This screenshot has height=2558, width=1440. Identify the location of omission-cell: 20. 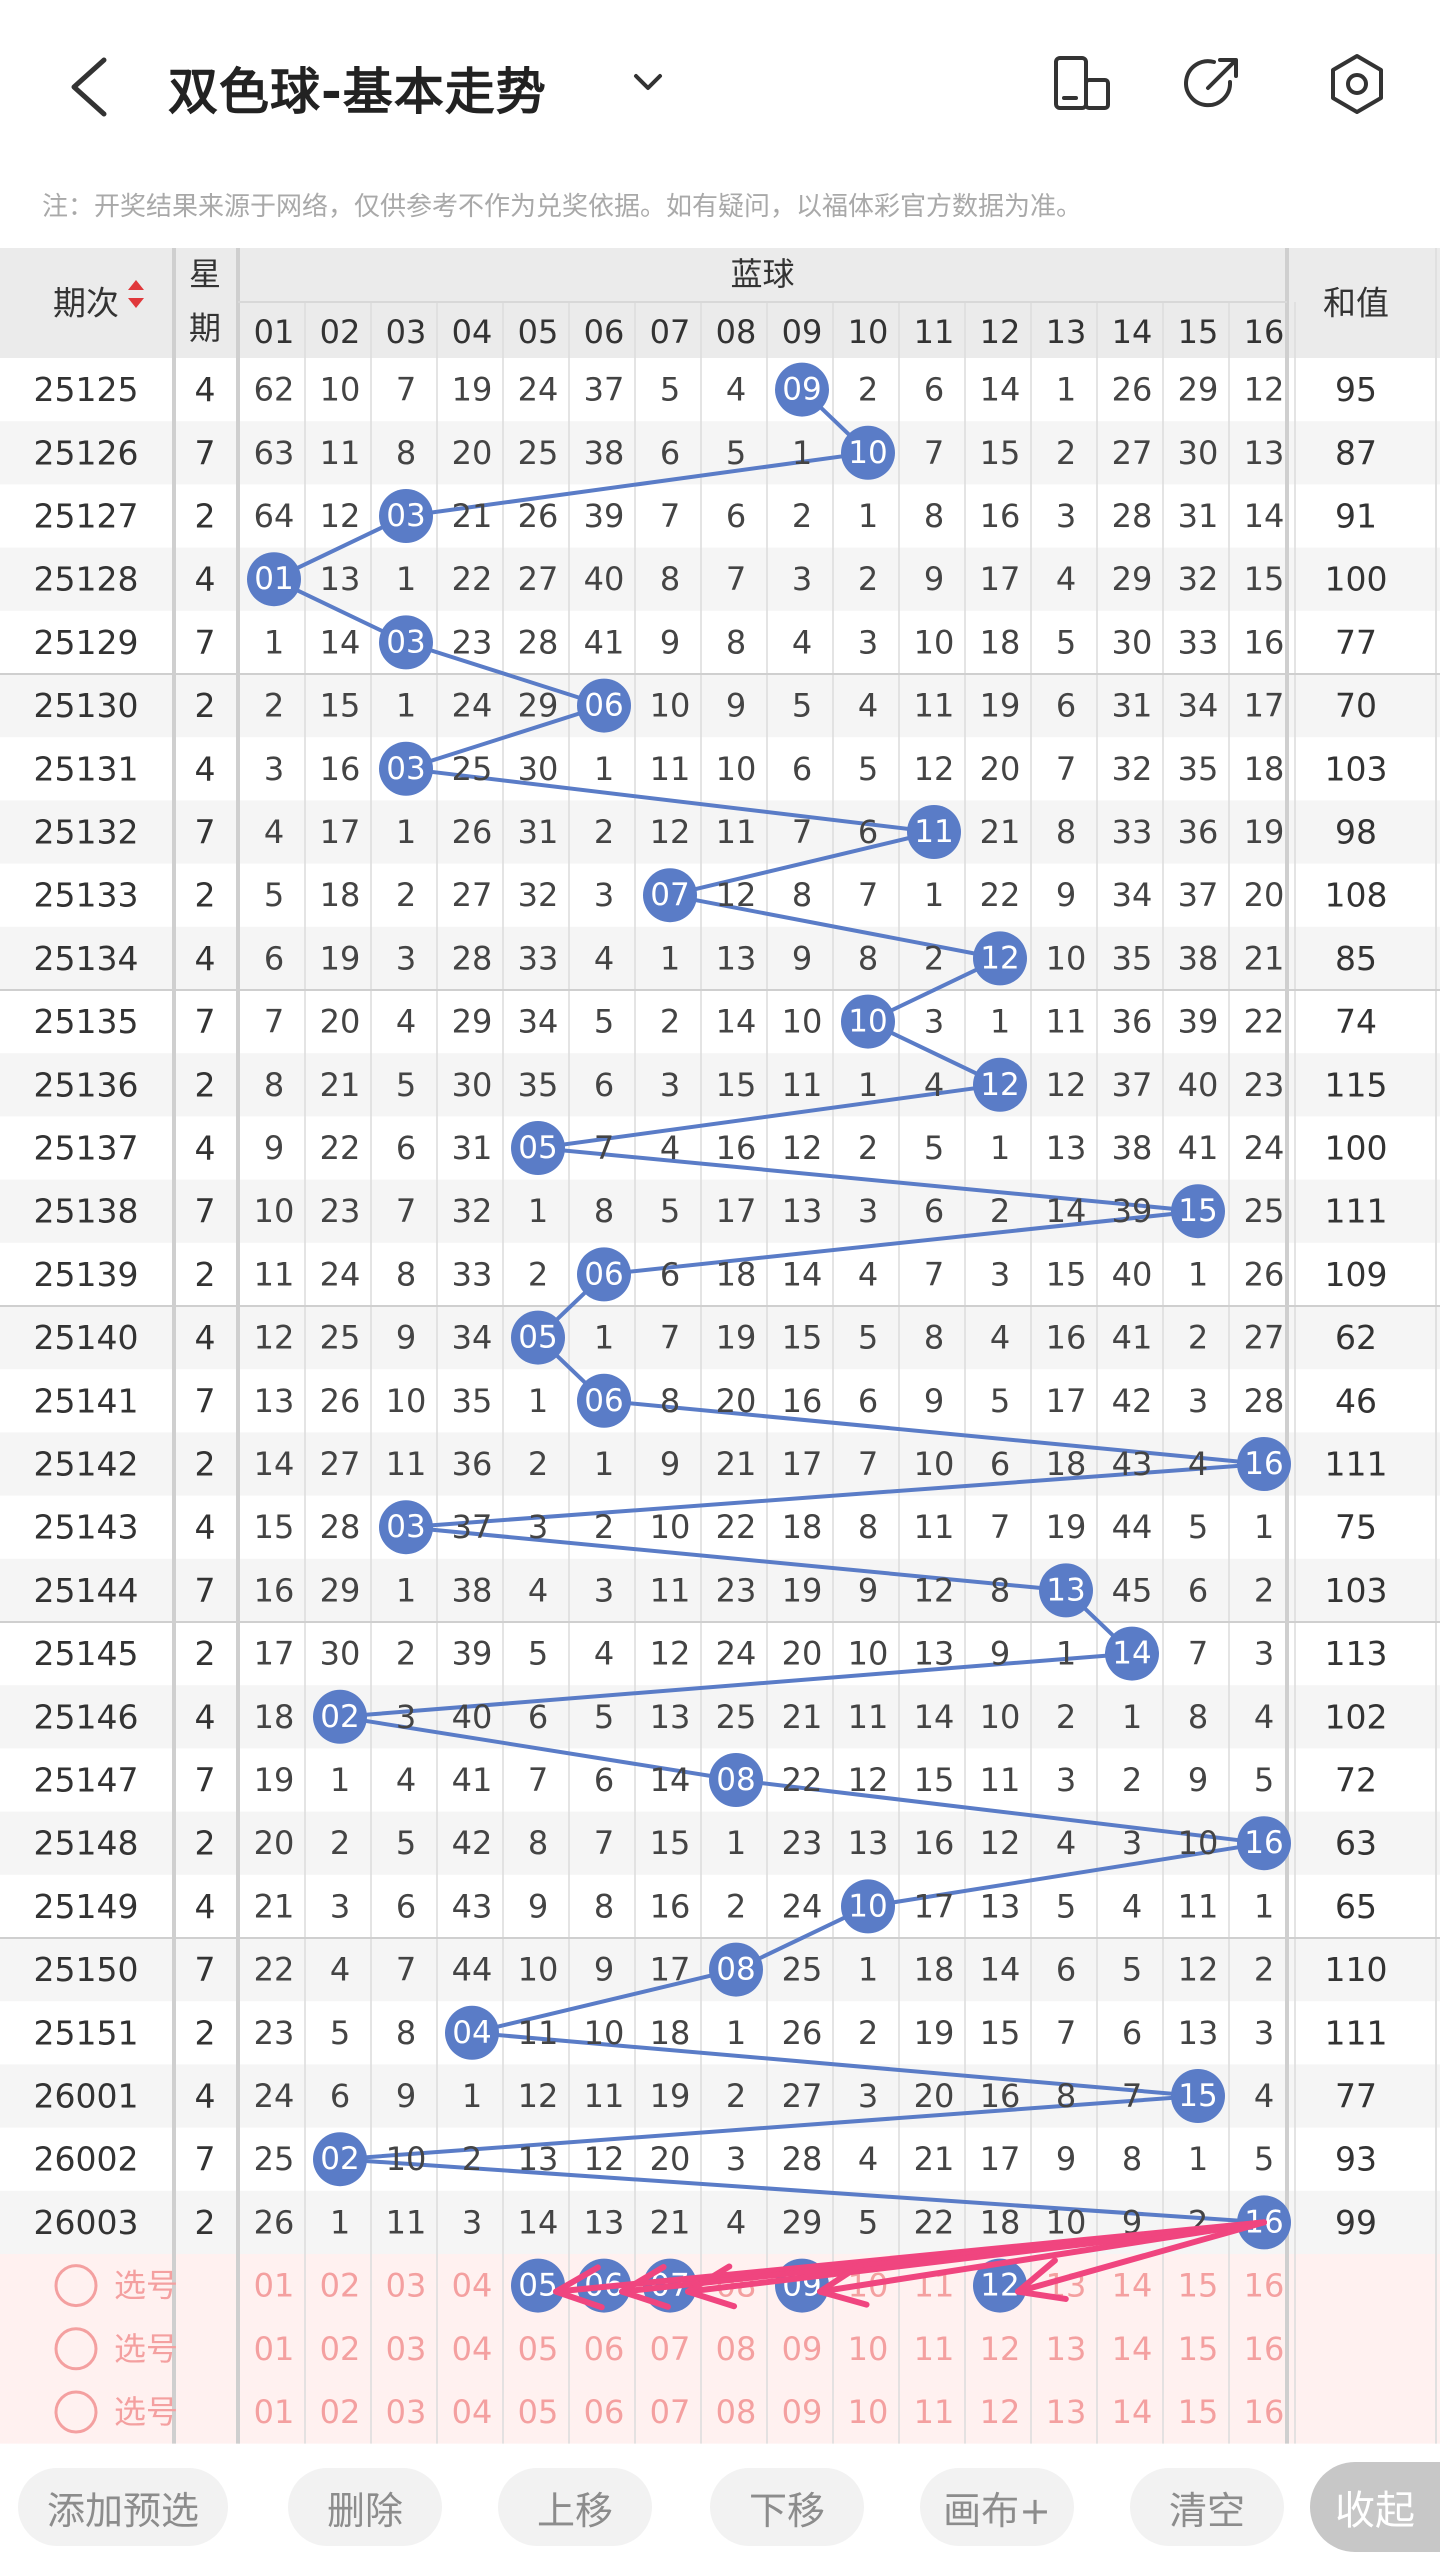
(472, 453).